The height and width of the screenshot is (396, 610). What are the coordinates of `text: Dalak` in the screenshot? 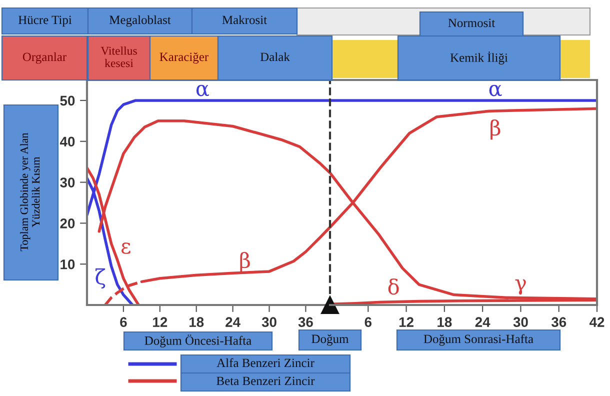 It's located at (275, 57).